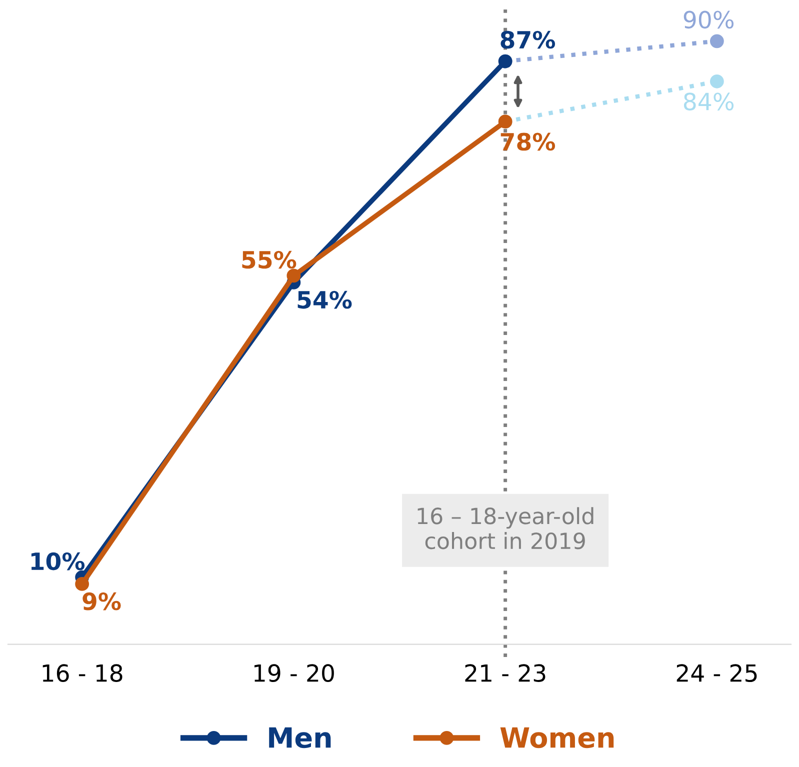 This screenshot has height=767, width=799. Describe the element at coordinates (325, 299) in the screenshot. I see `data-label: 54%` at that location.